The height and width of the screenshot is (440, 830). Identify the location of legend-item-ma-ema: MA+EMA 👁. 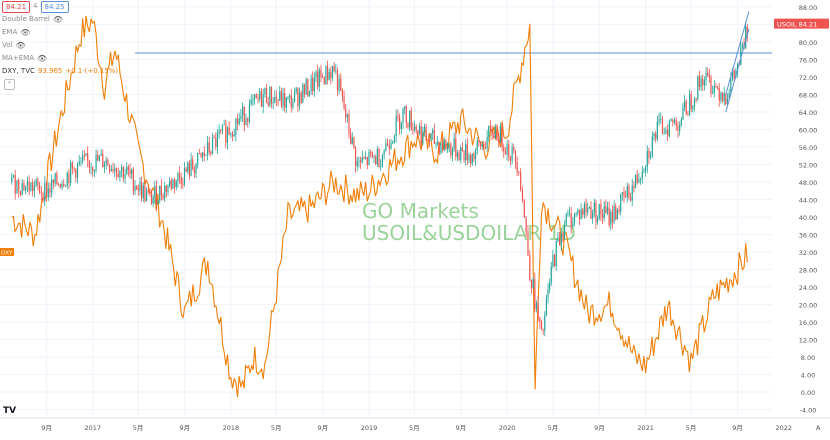
(59, 58).